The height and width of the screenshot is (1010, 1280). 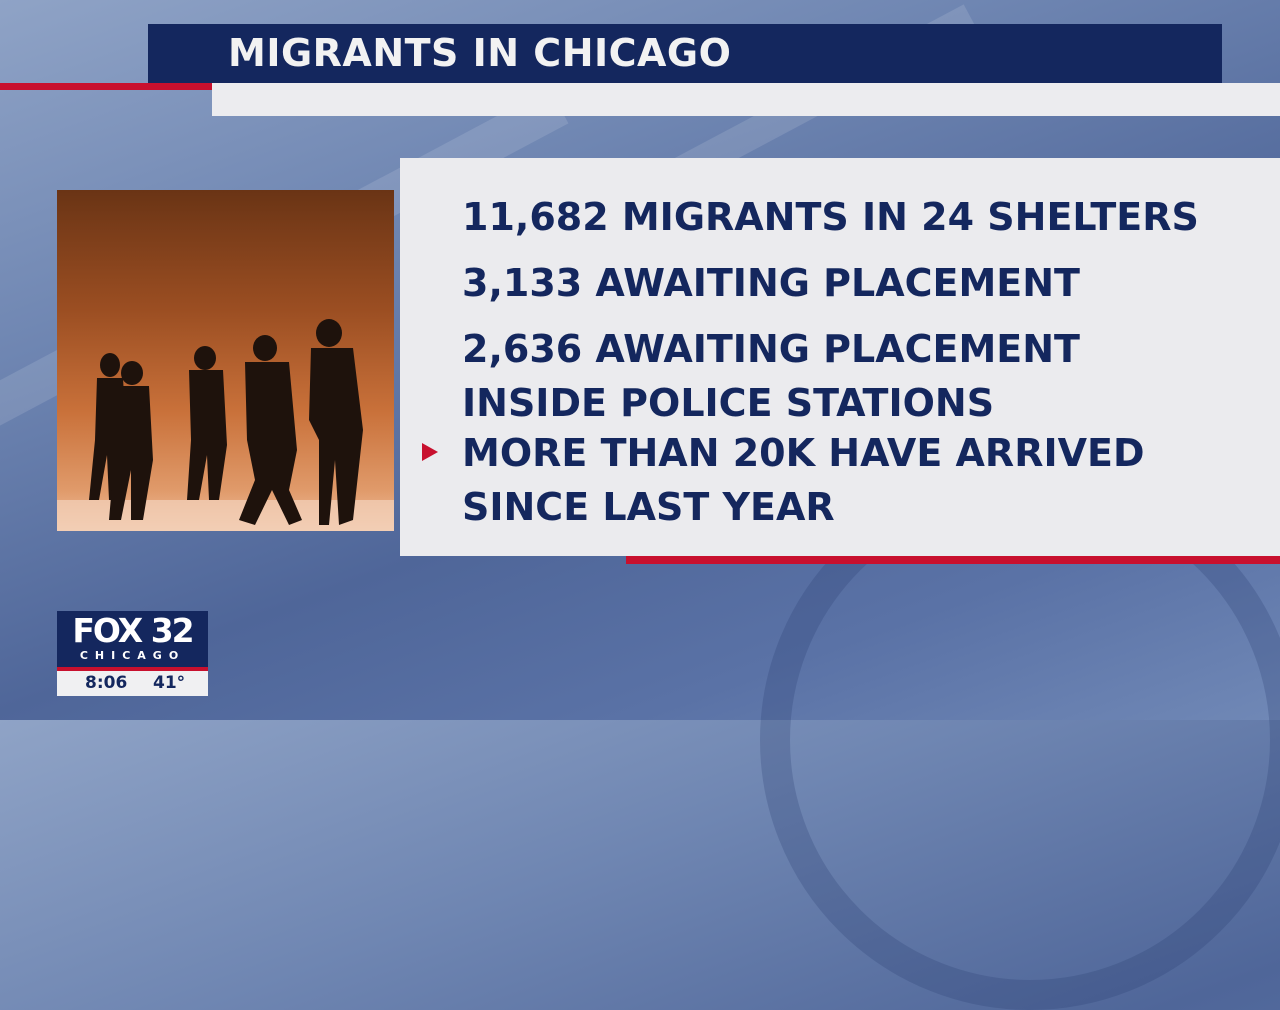 I want to click on headline-title: MIGRANTS IN CHICAGO, so click(x=480, y=53).